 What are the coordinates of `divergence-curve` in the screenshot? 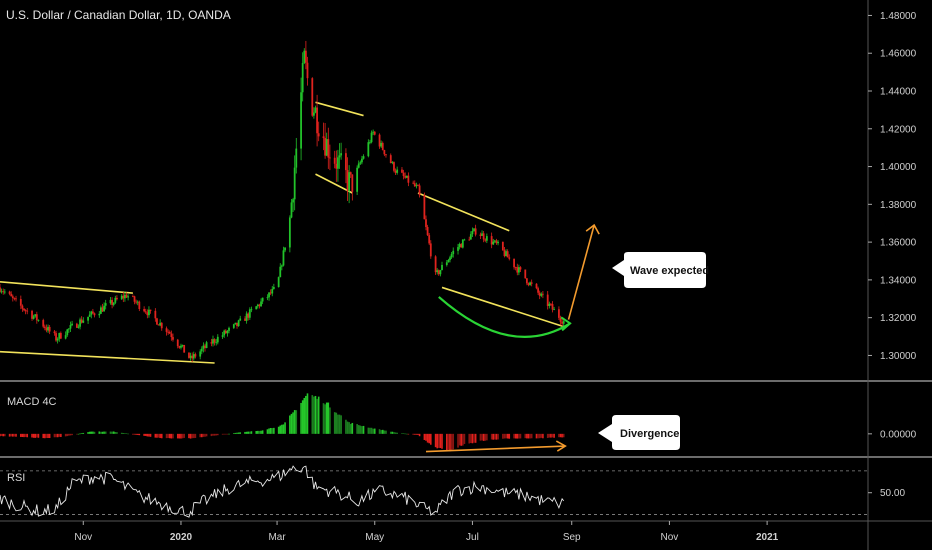 It's located at (504, 317).